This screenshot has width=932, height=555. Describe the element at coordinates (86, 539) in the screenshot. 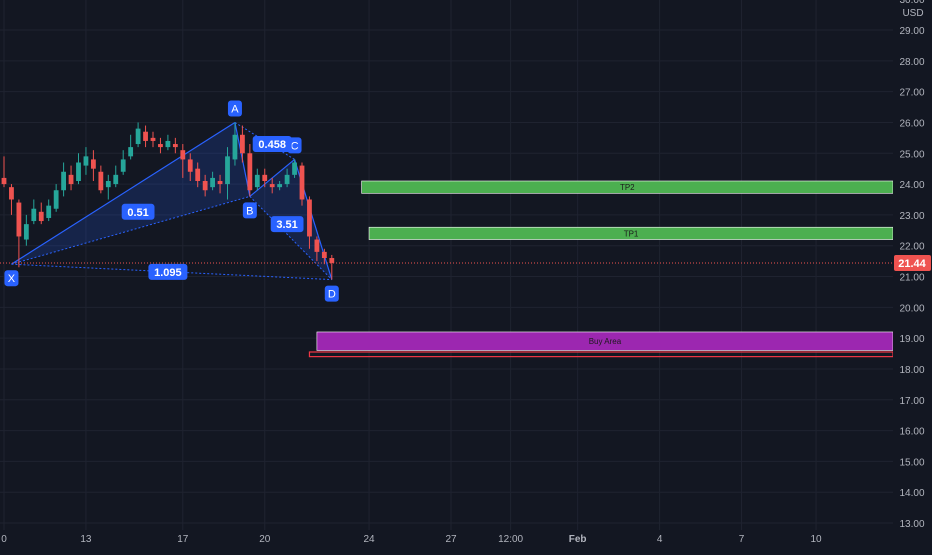

I see `time-tick-label: 13` at that location.